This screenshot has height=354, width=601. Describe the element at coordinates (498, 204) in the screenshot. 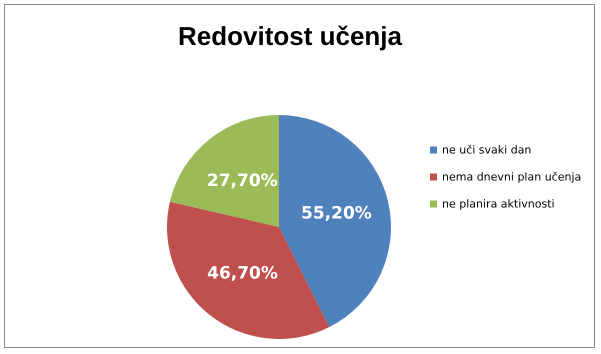

I see `legend-label: ne planira aktivnosti` at that location.